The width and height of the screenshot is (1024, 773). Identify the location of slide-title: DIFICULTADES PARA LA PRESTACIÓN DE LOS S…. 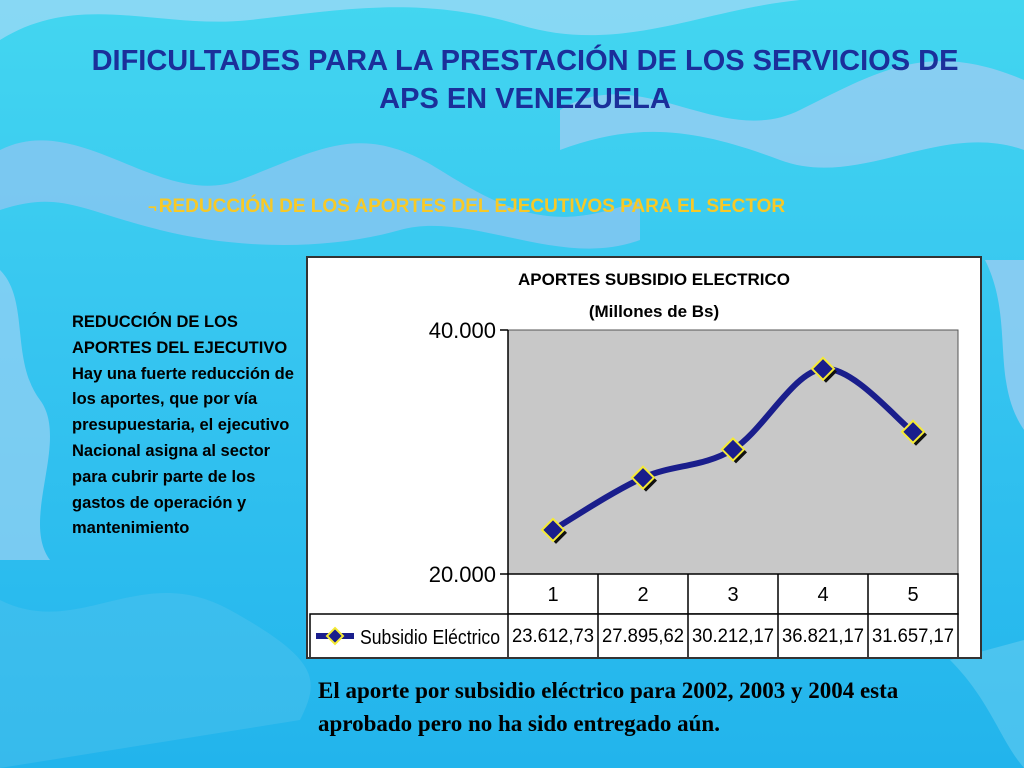
(525, 80).